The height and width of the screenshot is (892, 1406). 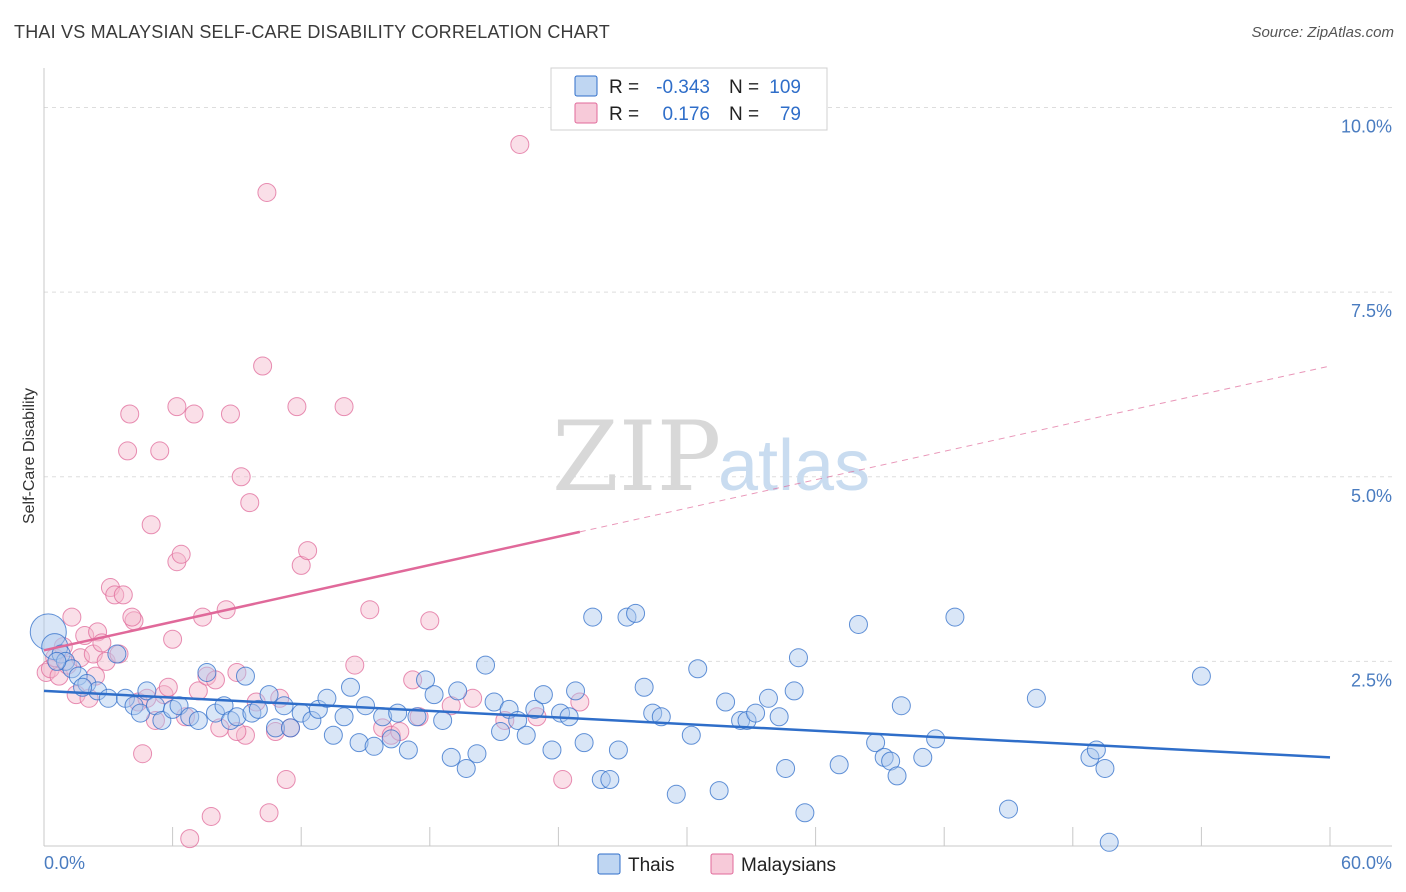 What do you see at coordinates (624, 114) in the screenshot?
I see `legend-r-label: R =` at bounding box center [624, 114].